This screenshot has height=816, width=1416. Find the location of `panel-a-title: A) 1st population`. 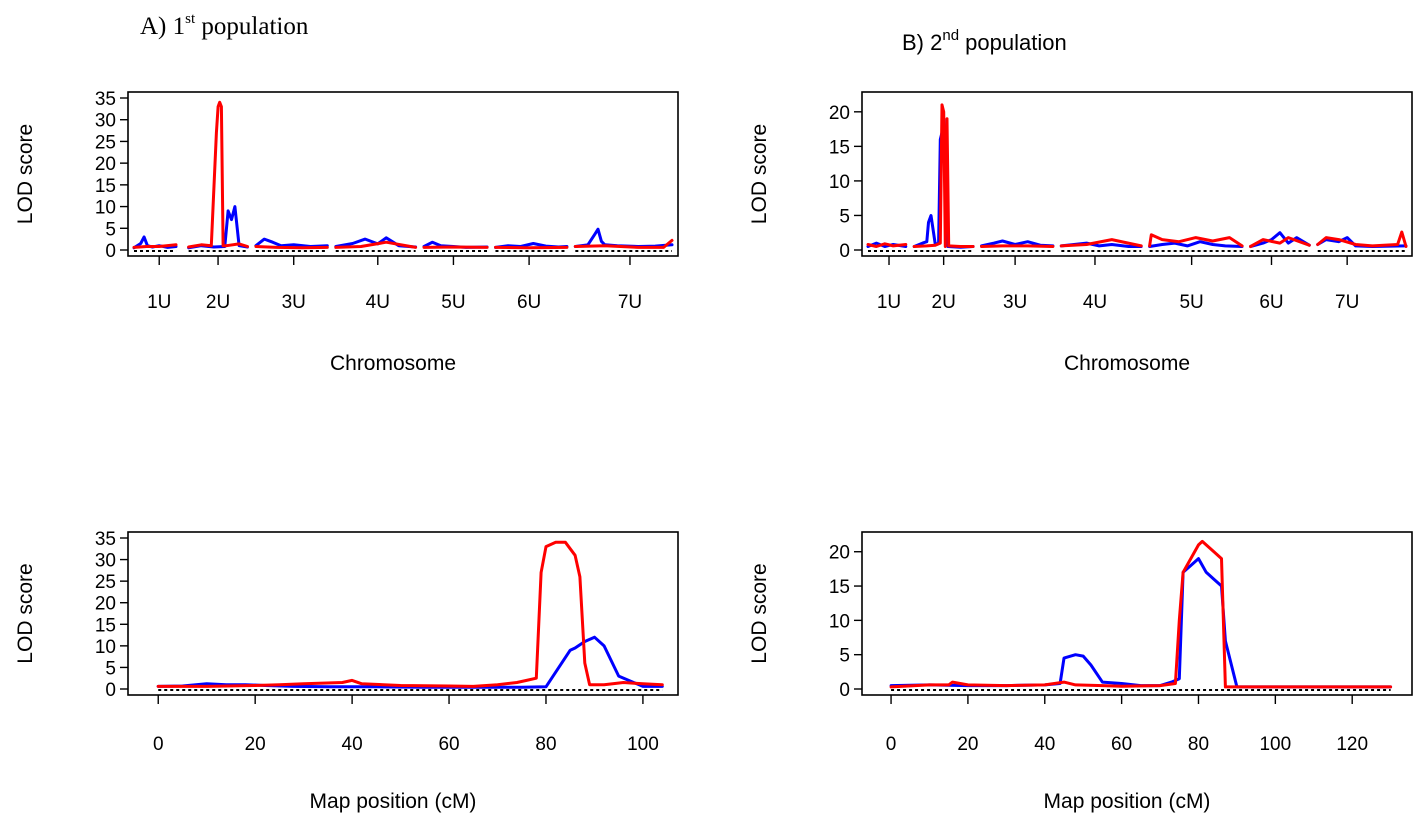

panel-a-title: A) 1st population is located at coordinates (224, 25).